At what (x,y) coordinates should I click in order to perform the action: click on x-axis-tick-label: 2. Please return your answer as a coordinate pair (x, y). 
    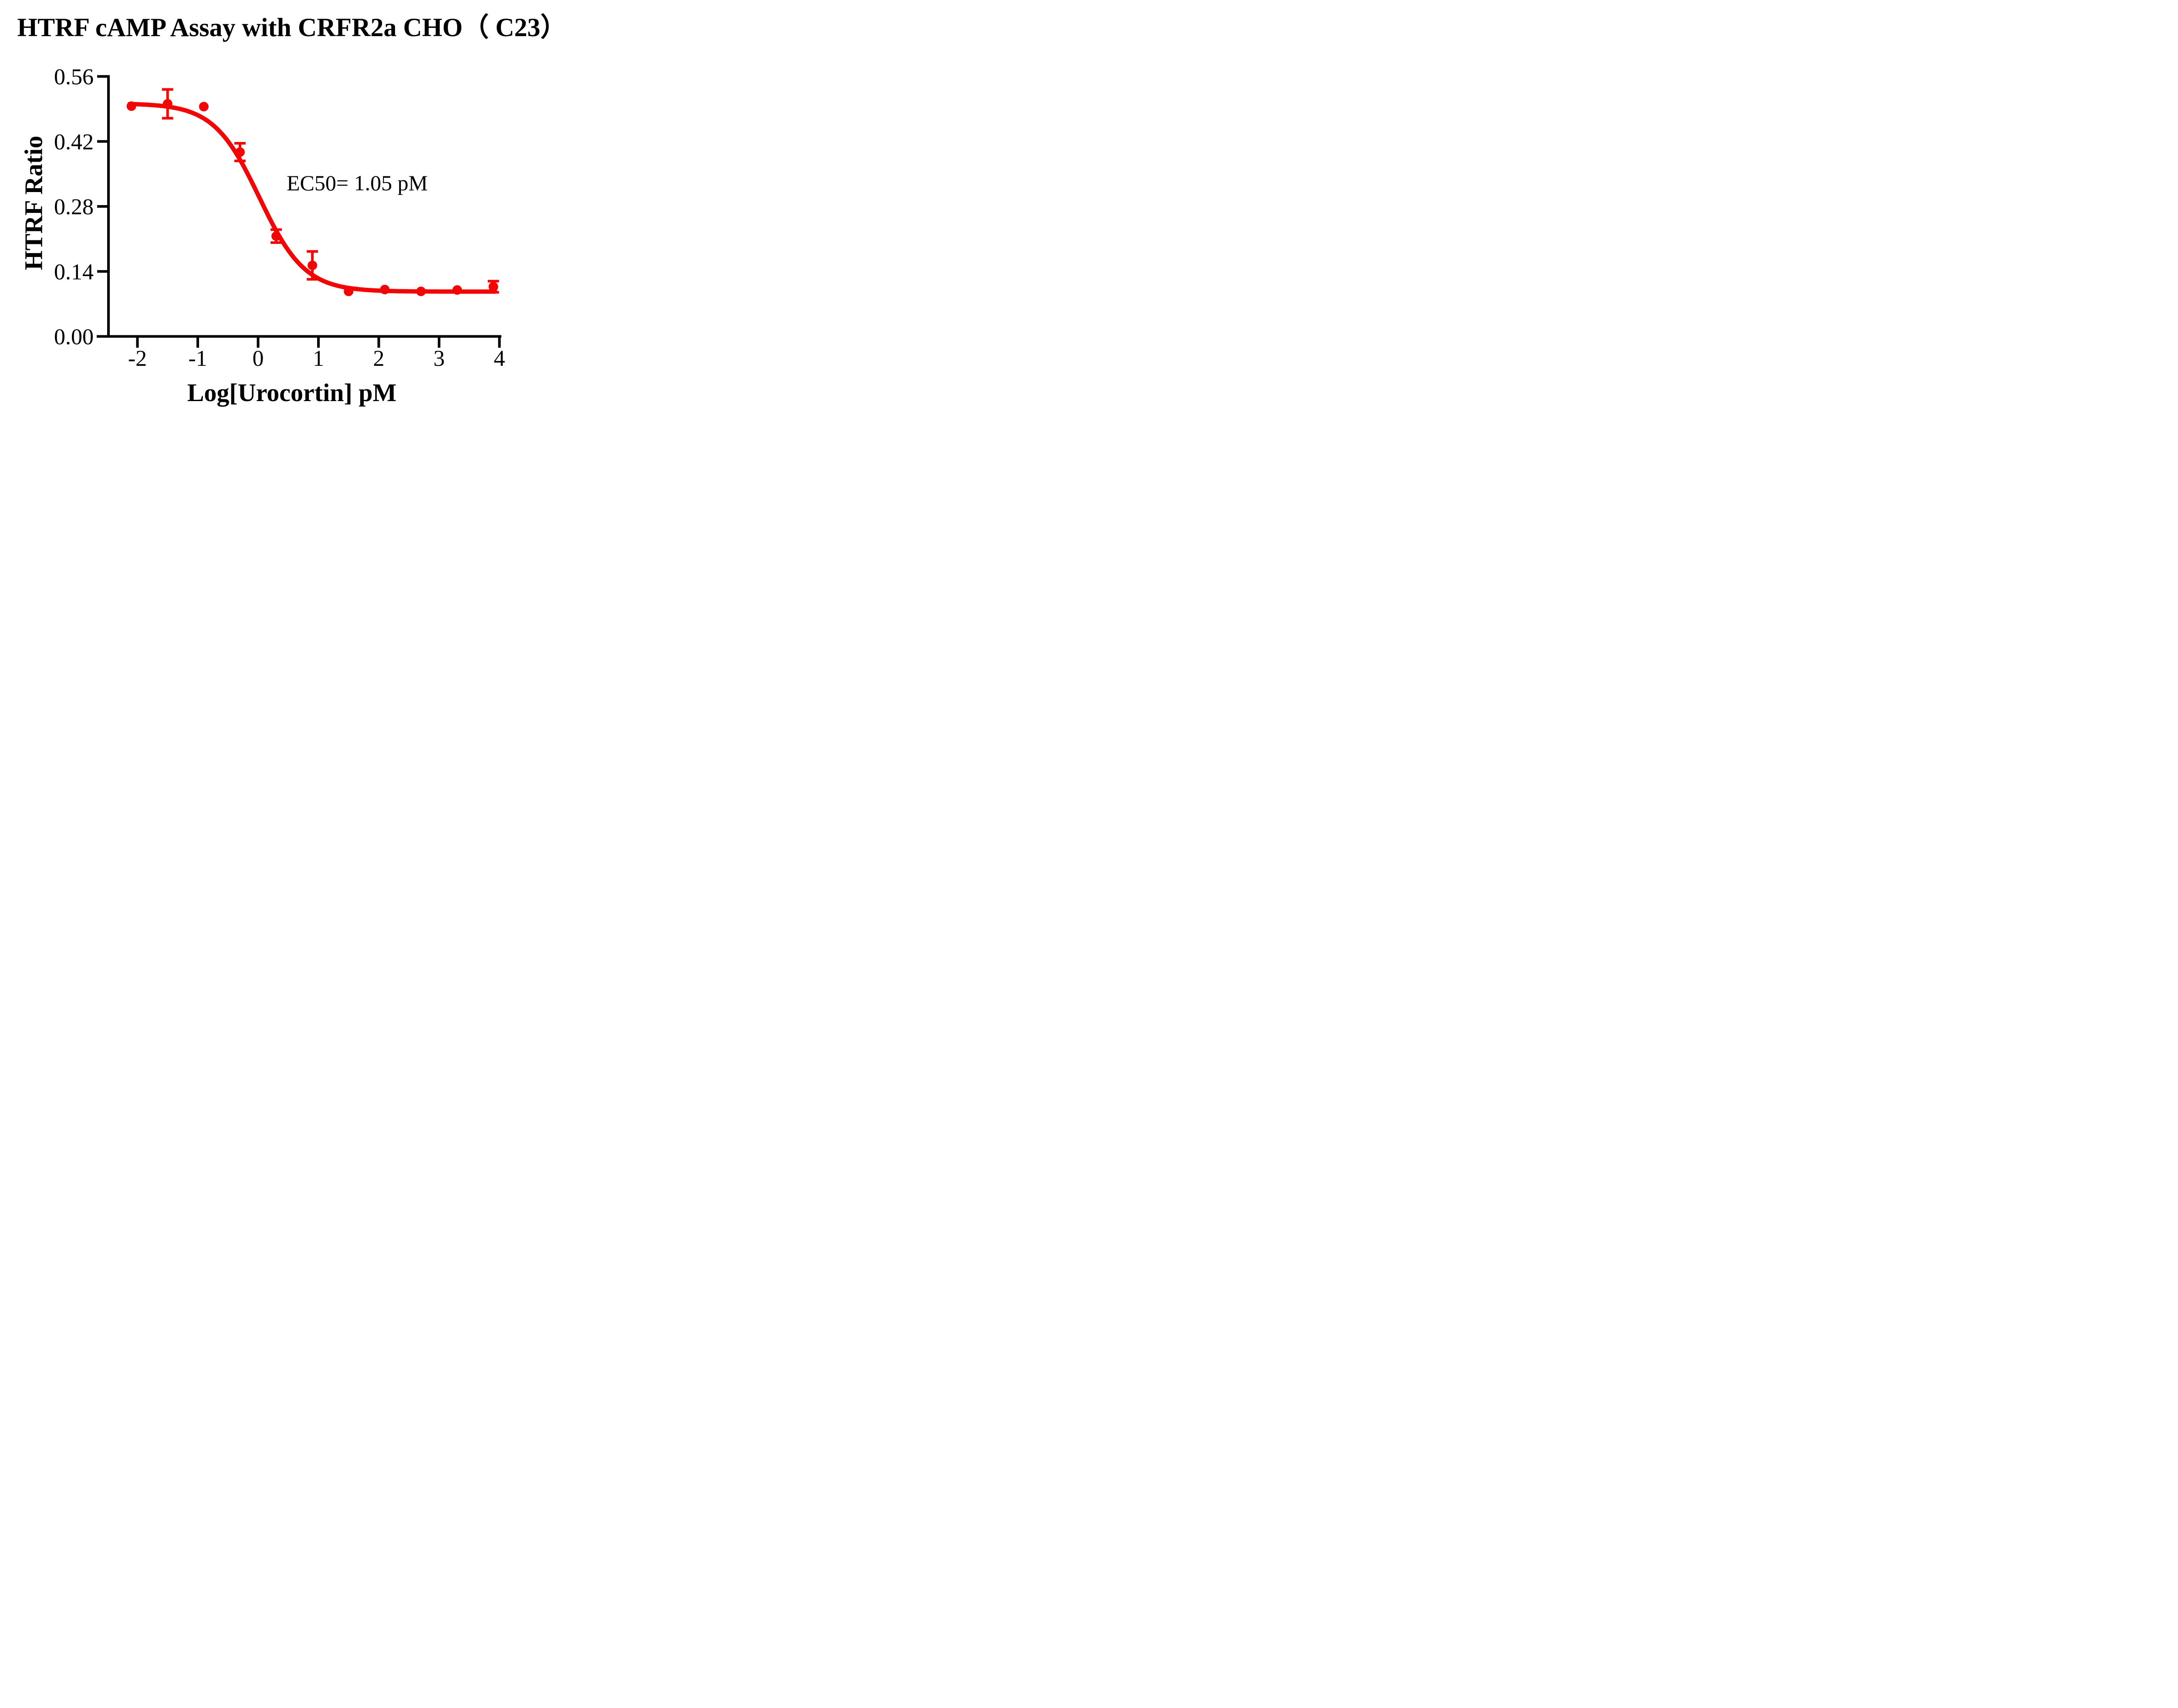
    Looking at the image, I should click on (379, 358).